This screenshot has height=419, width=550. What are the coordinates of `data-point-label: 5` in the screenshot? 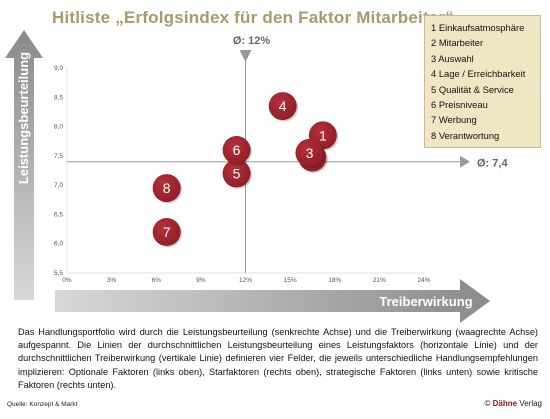 It's located at (237, 173).